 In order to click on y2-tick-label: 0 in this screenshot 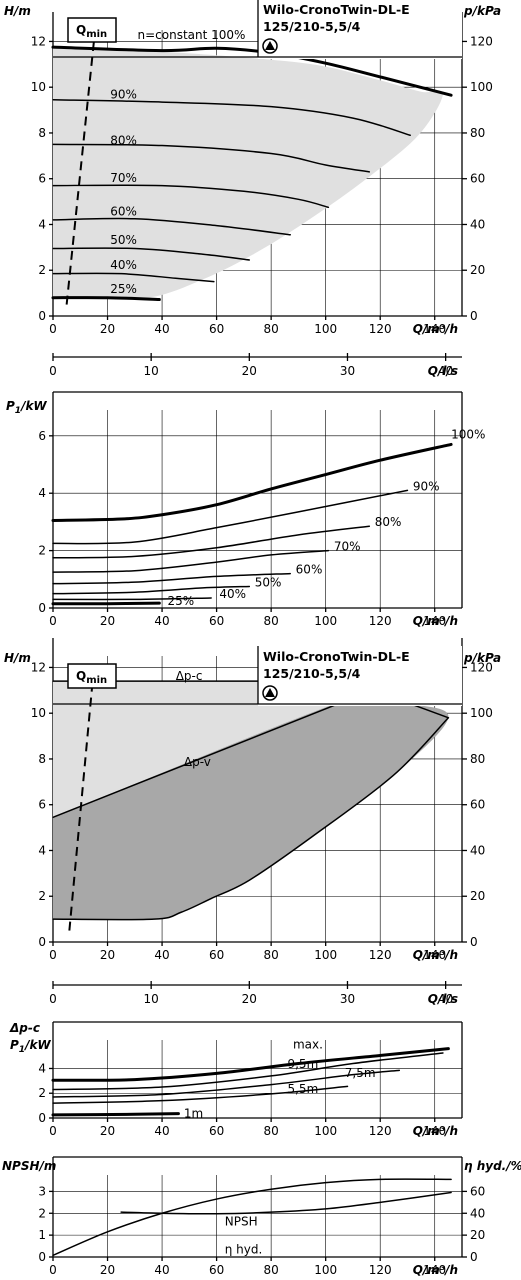, I will do `click(474, 316)`.